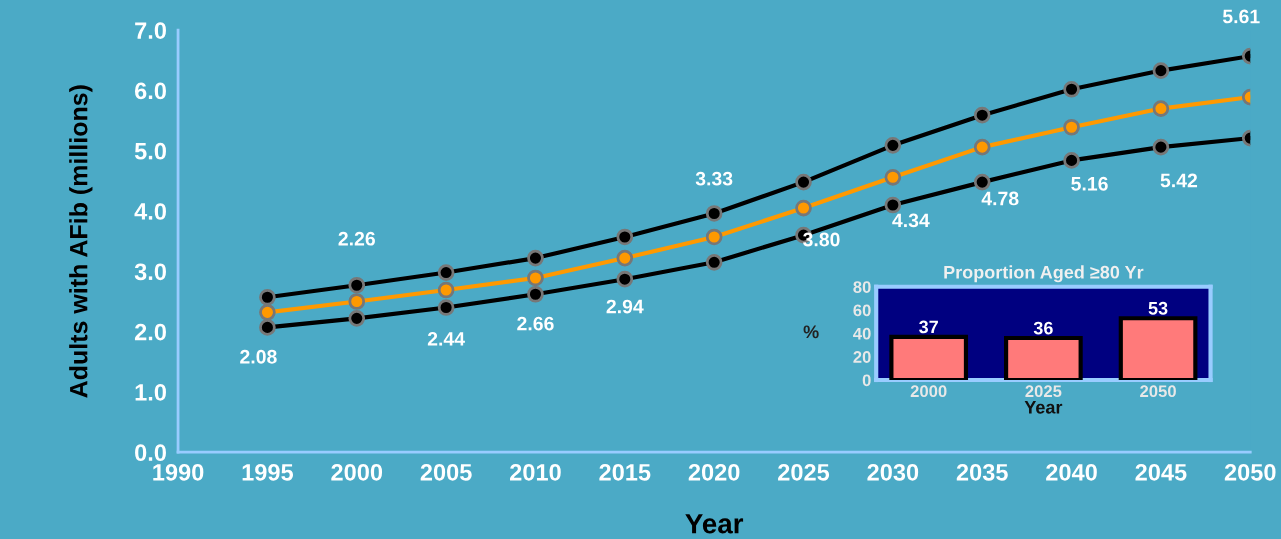  Describe the element at coordinates (862, 357) in the screenshot. I see `y-tick-label: 20` at that location.